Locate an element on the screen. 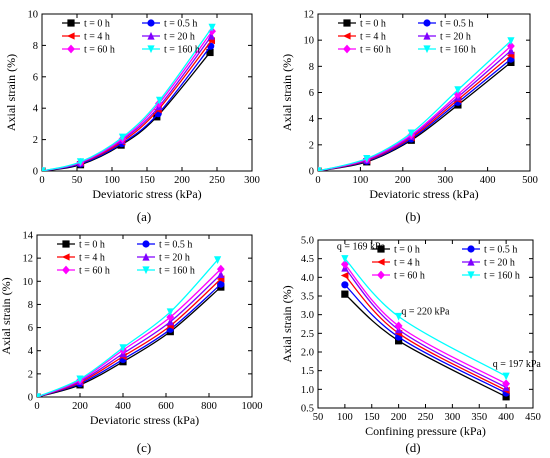  annotation-label: q = 197 kPa is located at coordinates (517, 364).